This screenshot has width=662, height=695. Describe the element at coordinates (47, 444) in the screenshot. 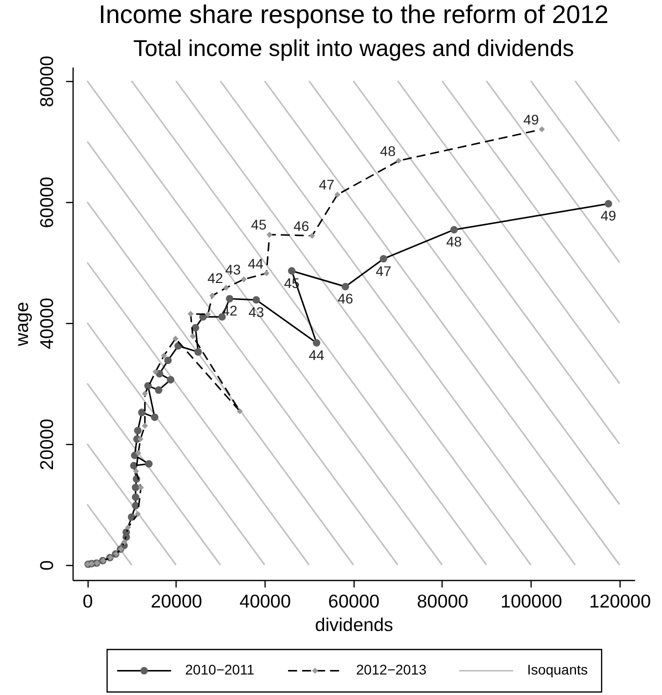

I see `y-tick-label: 20000` at that location.